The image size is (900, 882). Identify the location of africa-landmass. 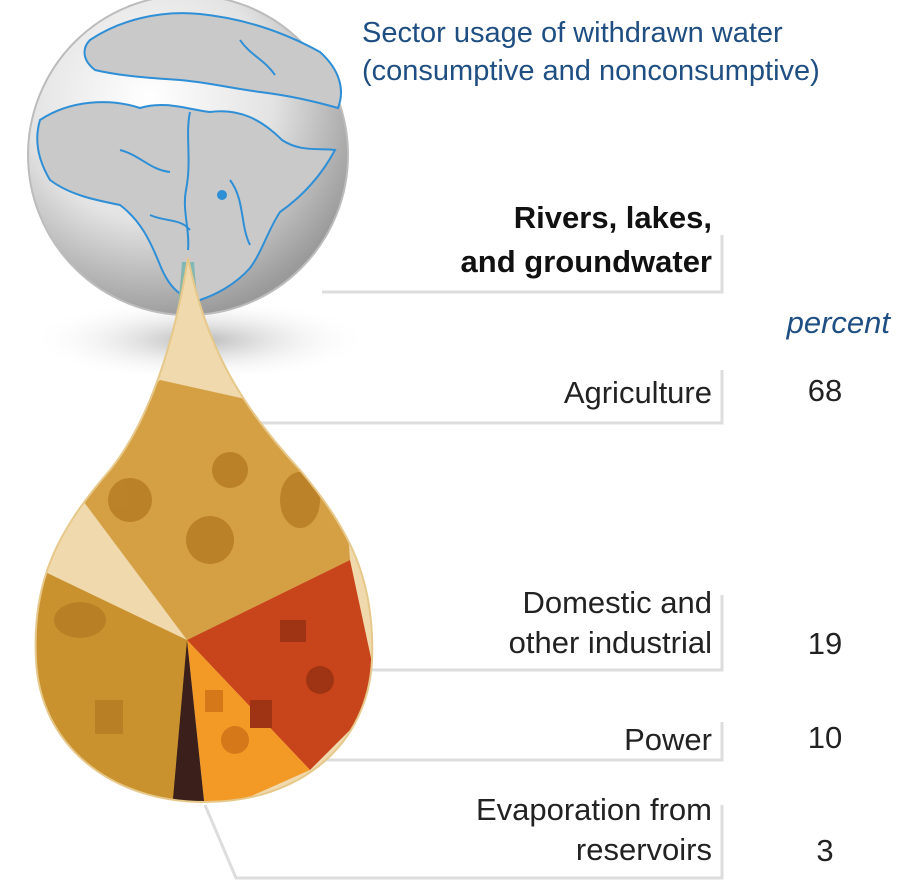
(186, 201).